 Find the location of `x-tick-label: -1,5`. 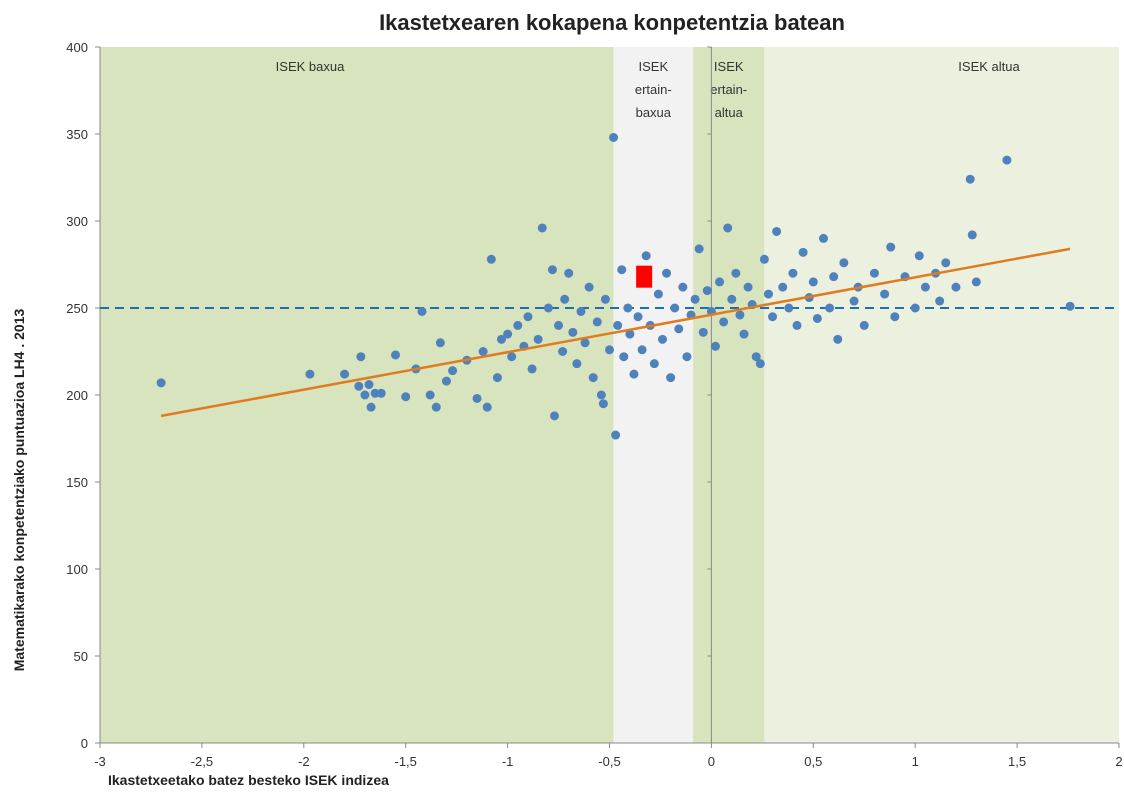

x-tick-label: -1,5 is located at coordinates (405, 761).